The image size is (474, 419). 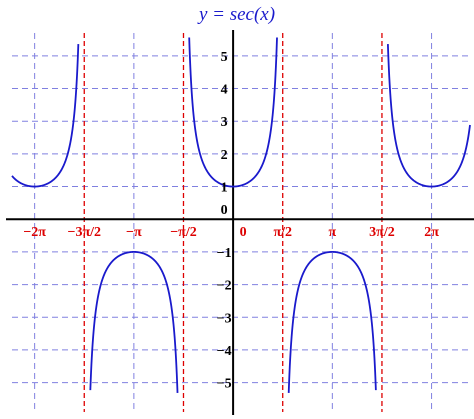 I want to click on y-tick-label-6: −1, so click(x=224, y=253).